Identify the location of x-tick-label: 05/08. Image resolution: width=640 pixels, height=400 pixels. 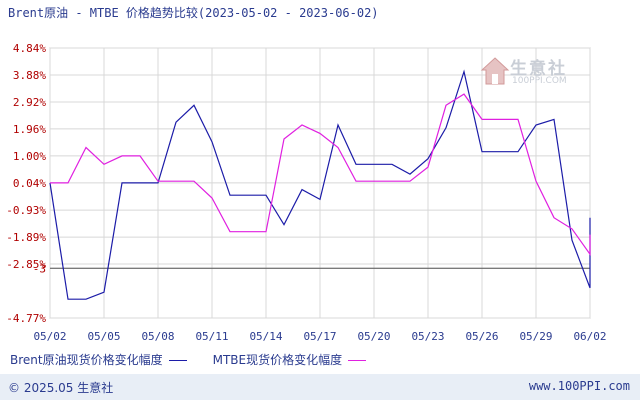
(157, 336).